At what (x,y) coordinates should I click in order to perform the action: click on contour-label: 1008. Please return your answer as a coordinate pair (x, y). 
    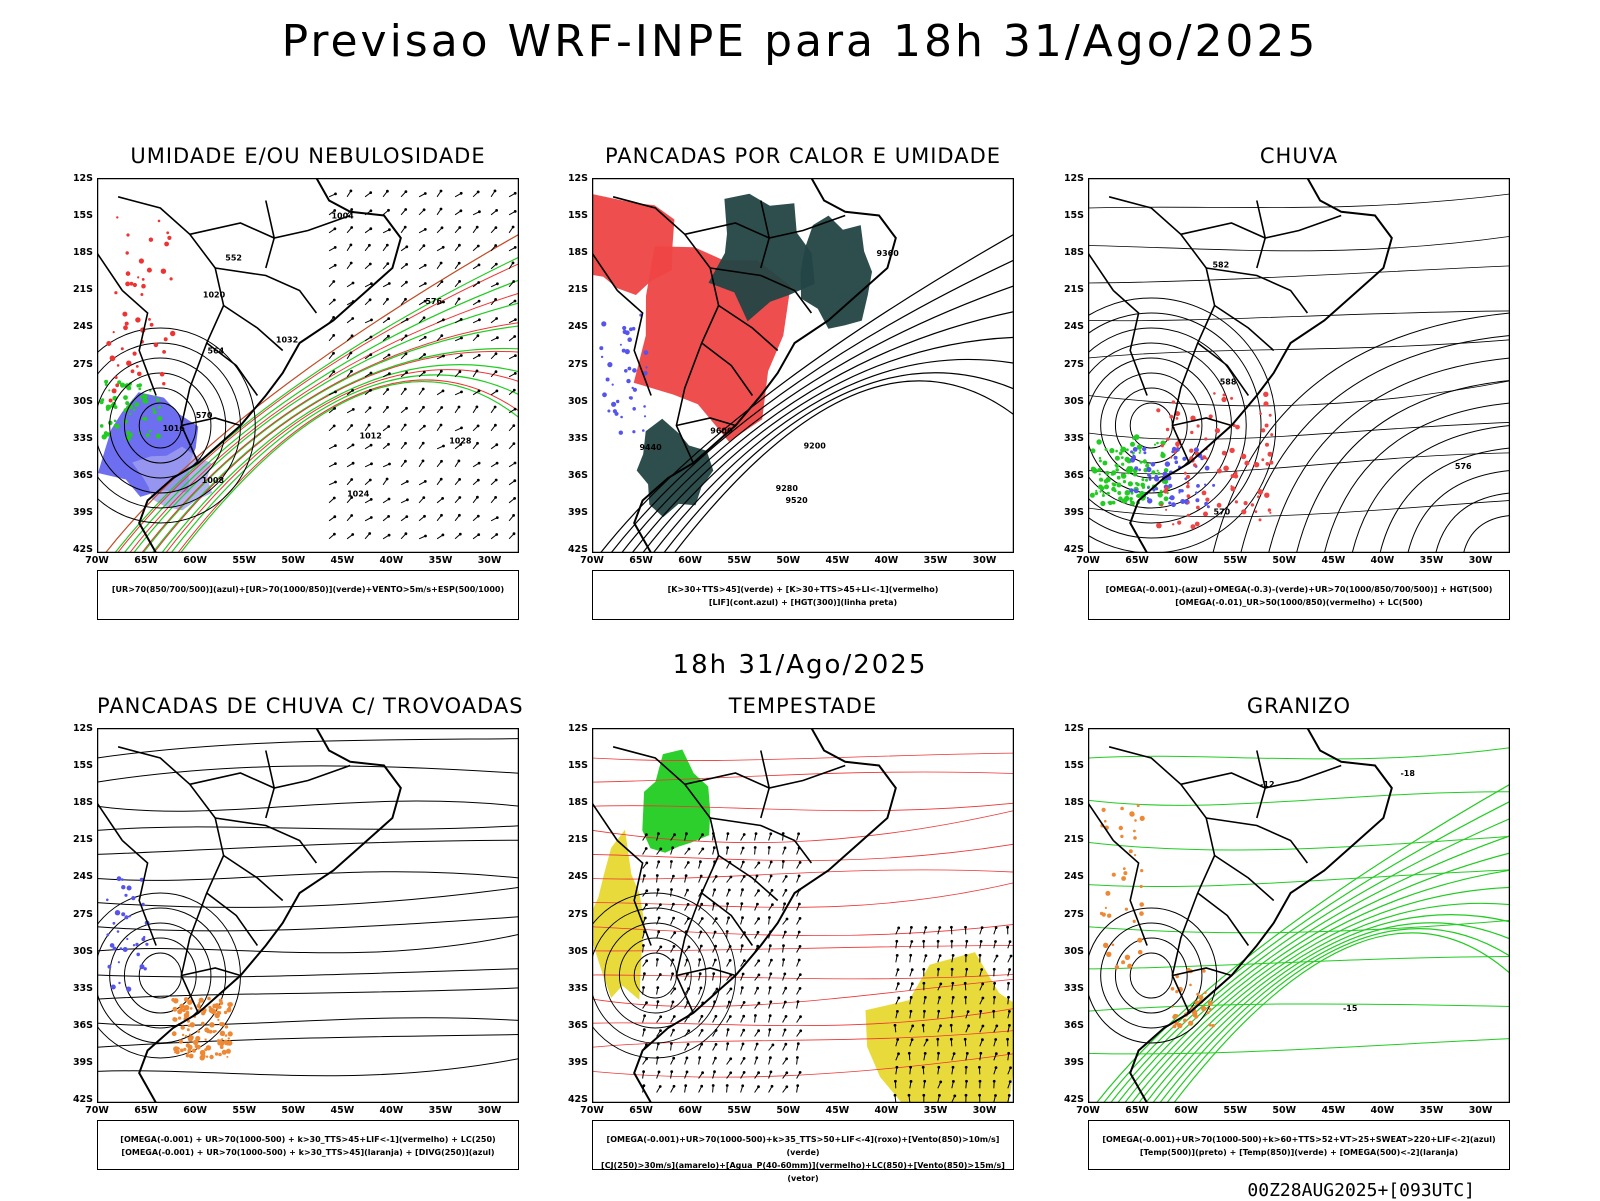
    Looking at the image, I should click on (213, 480).